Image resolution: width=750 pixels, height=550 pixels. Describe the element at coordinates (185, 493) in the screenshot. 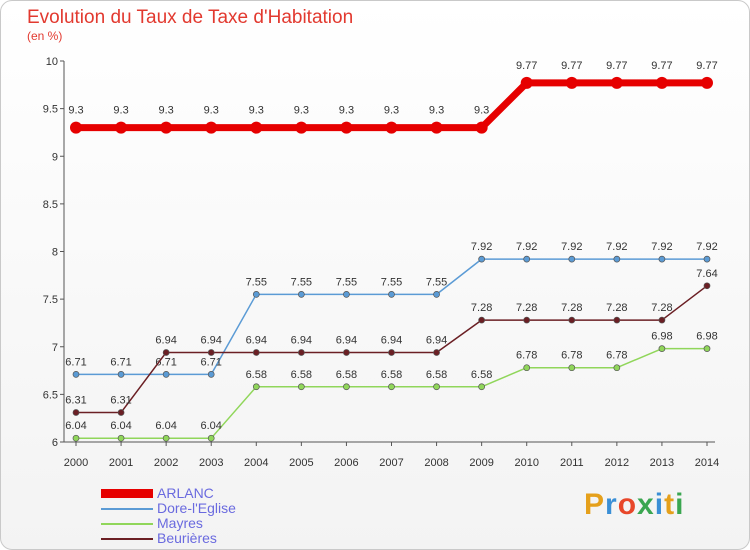

I see `legend-label: ARLANC` at that location.